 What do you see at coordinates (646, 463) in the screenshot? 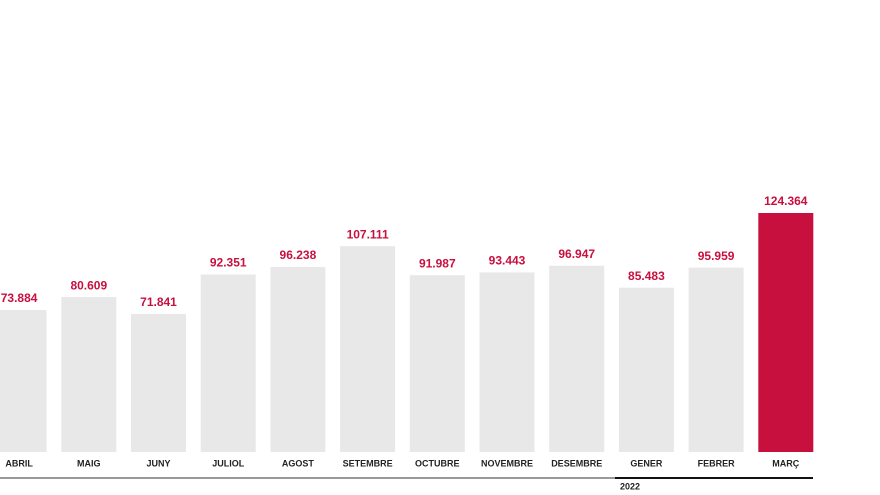
I see `x-tick-label: GENER` at bounding box center [646, 463].